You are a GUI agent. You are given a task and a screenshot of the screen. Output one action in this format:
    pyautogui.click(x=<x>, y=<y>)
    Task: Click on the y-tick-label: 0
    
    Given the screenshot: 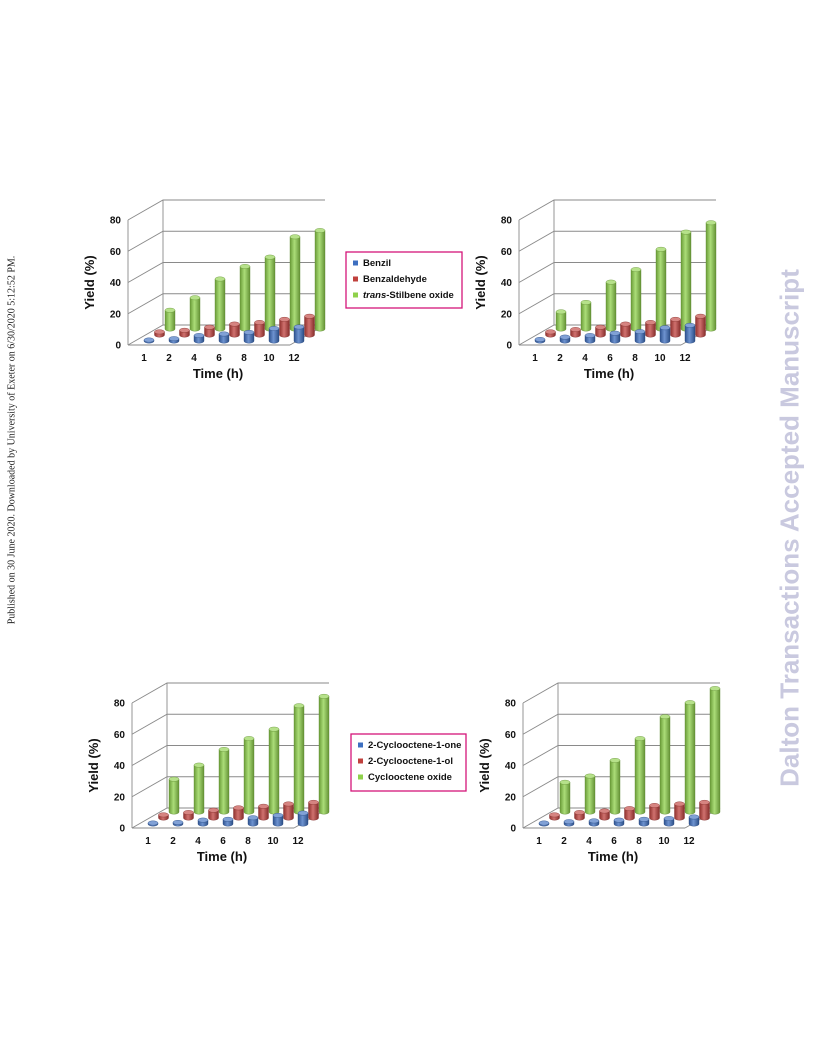 What is the action you would take?
    pyautogui.click(x=513, y=829)
    